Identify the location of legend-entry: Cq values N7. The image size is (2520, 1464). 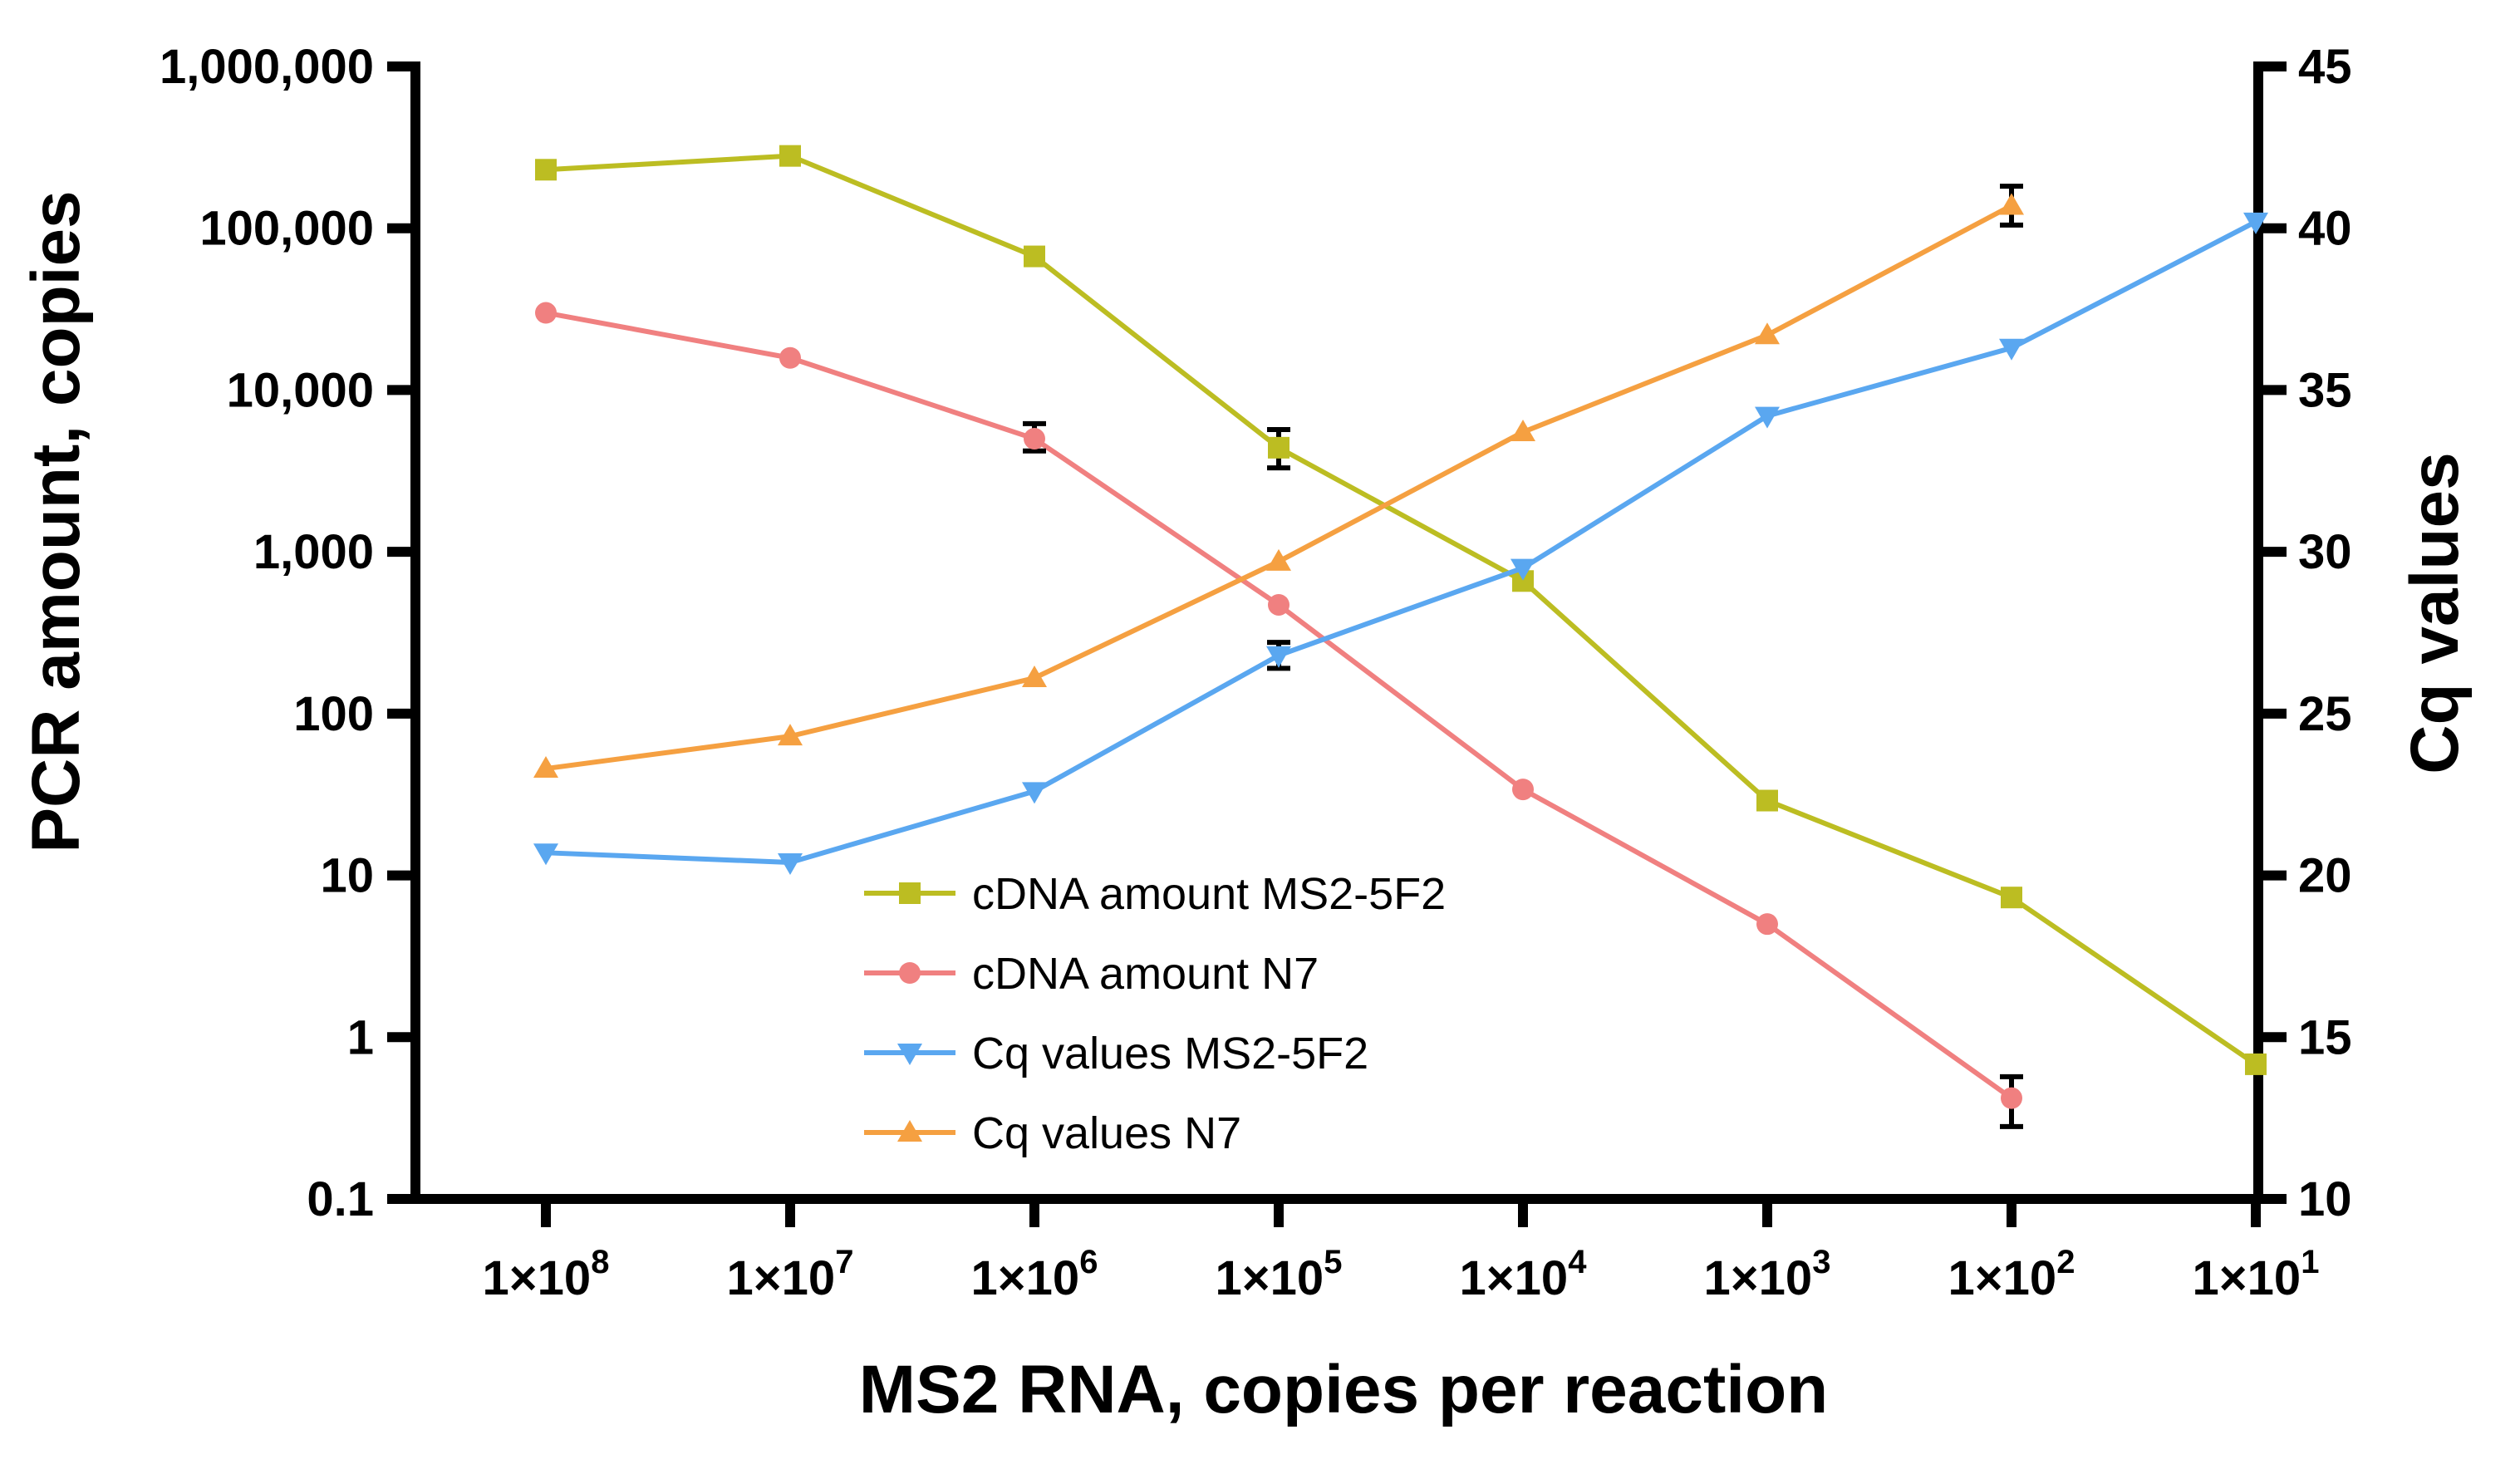
(1052, 1133).